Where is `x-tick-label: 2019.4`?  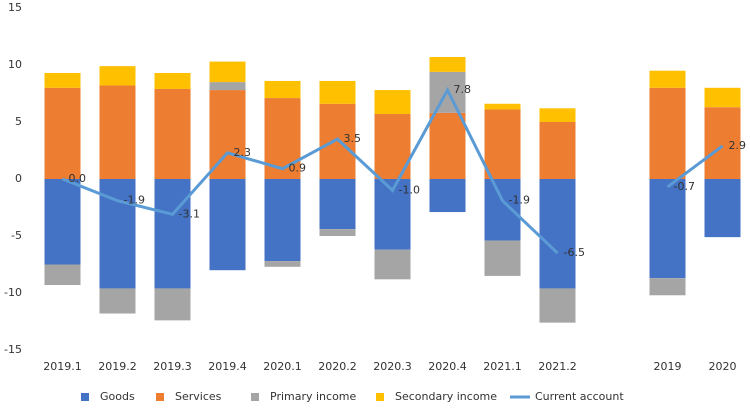 x-tick-label: 2019.4 is located at coordinates (227, 366).